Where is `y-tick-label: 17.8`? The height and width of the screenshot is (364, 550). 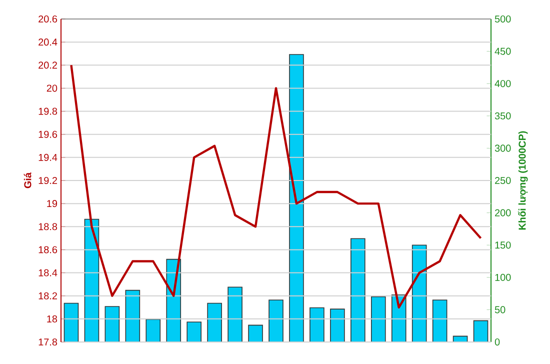 y-tick-label: 17.8 is located at coordinates (48, 342).